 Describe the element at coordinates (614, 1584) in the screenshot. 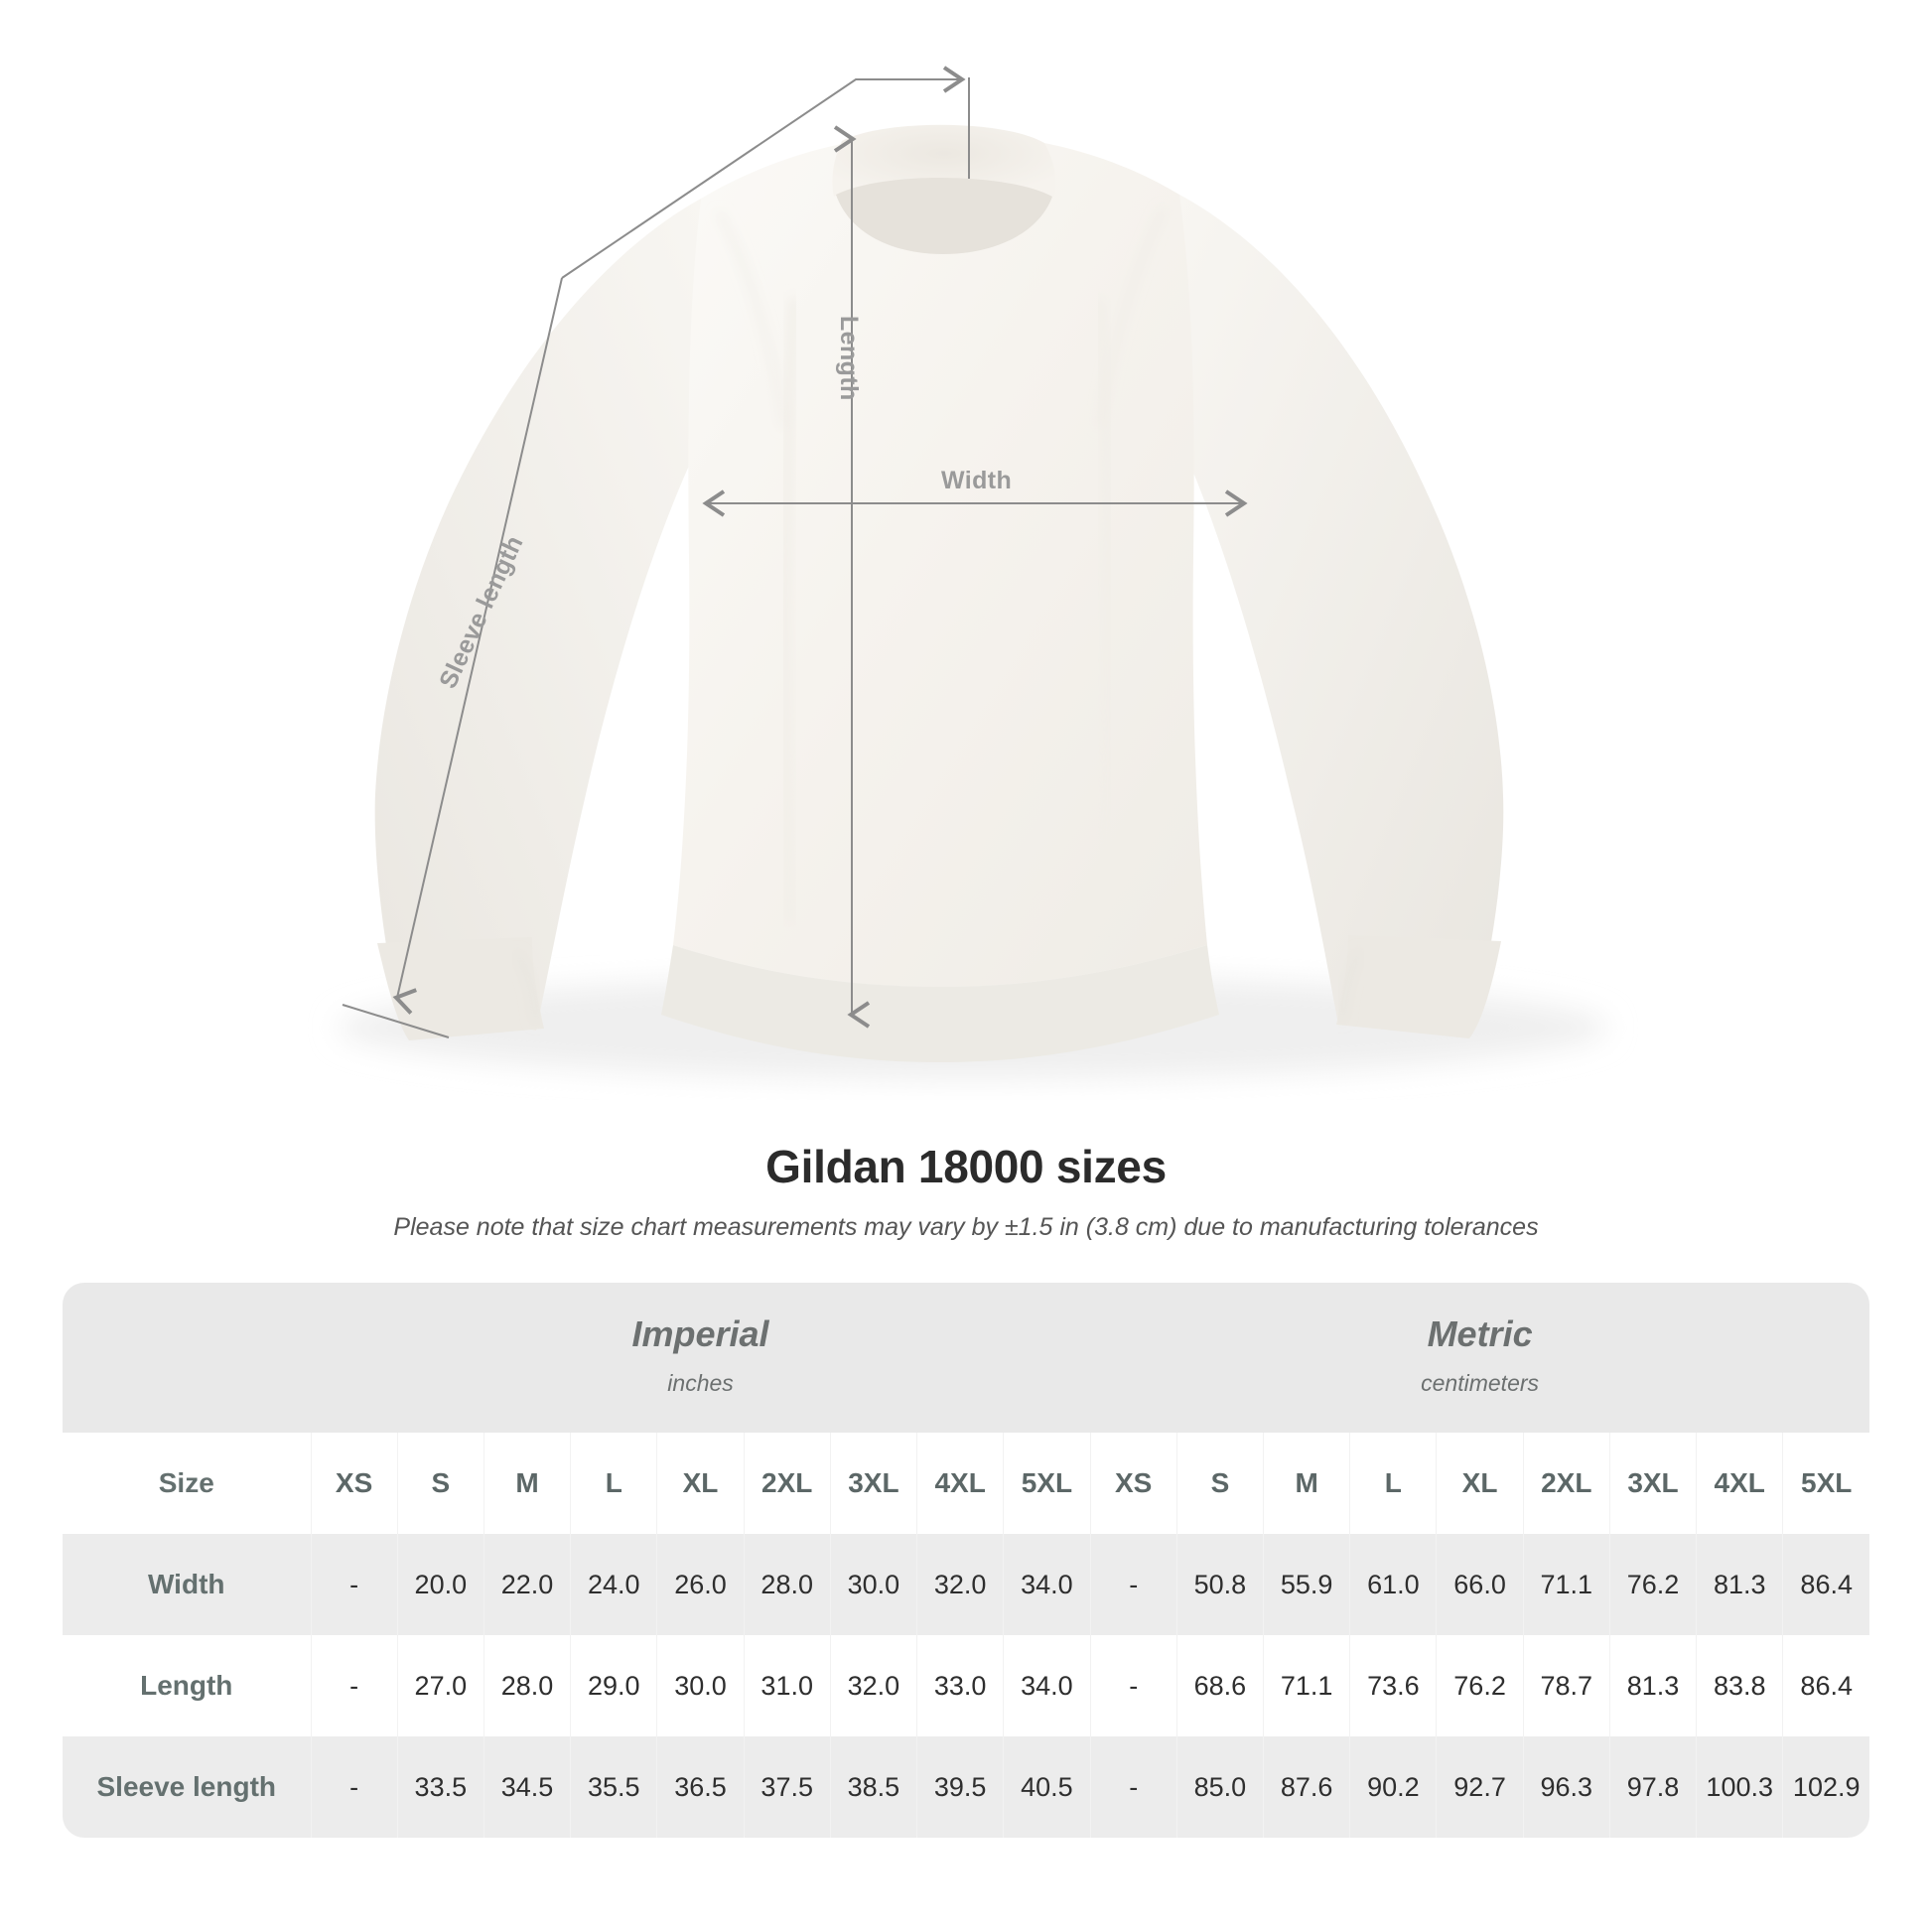

I see `cell-width-l-in: 24.0` at that location.